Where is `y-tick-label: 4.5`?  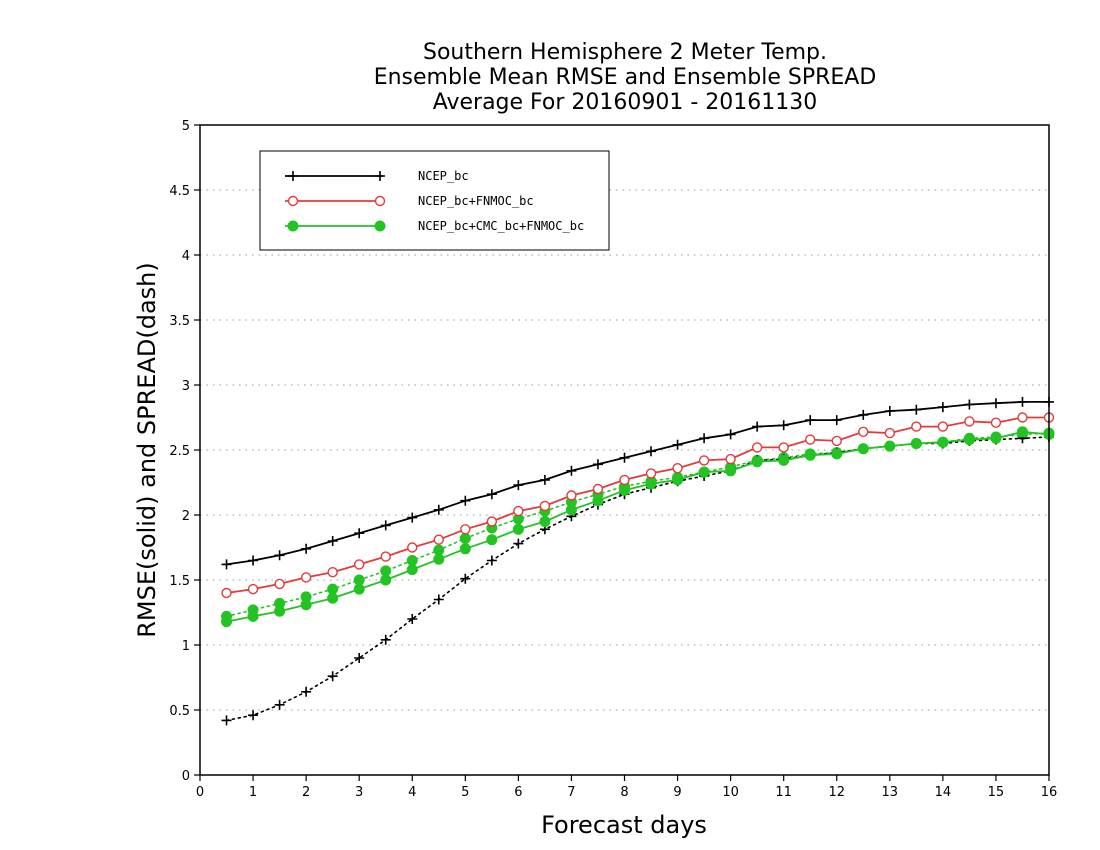
y-tick-label: 4.5 is located at coordinates (179, 191).